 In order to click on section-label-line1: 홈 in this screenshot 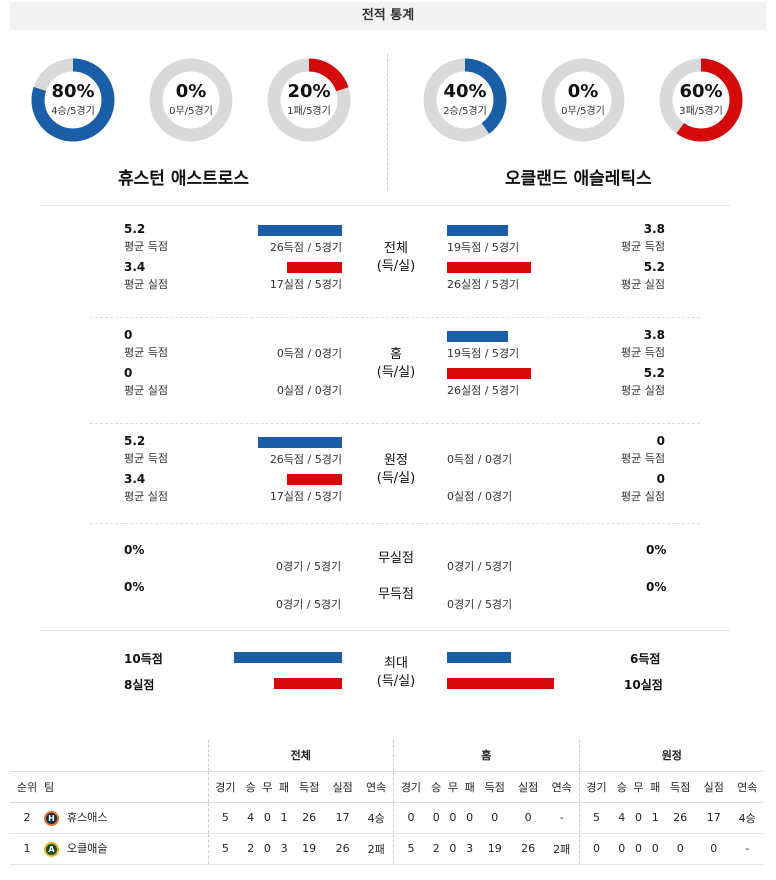, I will do `click(396, 354)`.